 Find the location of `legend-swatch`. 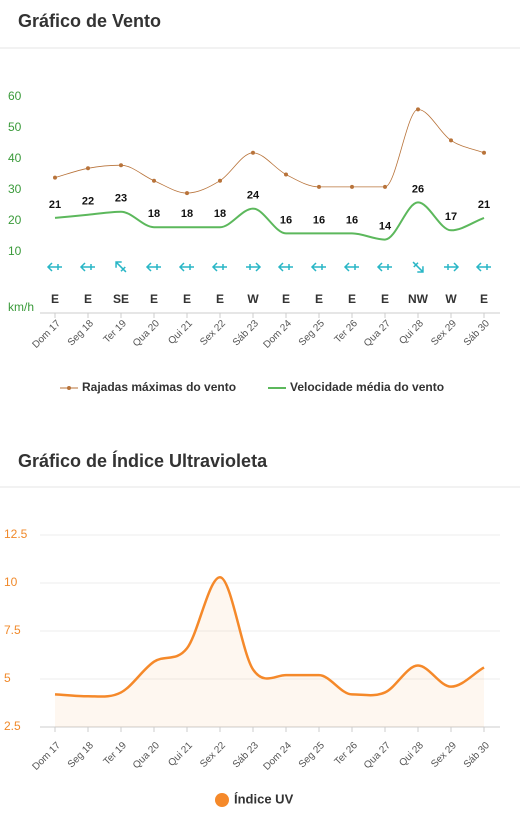

legend-swatch is located at coordinates (222, 800).